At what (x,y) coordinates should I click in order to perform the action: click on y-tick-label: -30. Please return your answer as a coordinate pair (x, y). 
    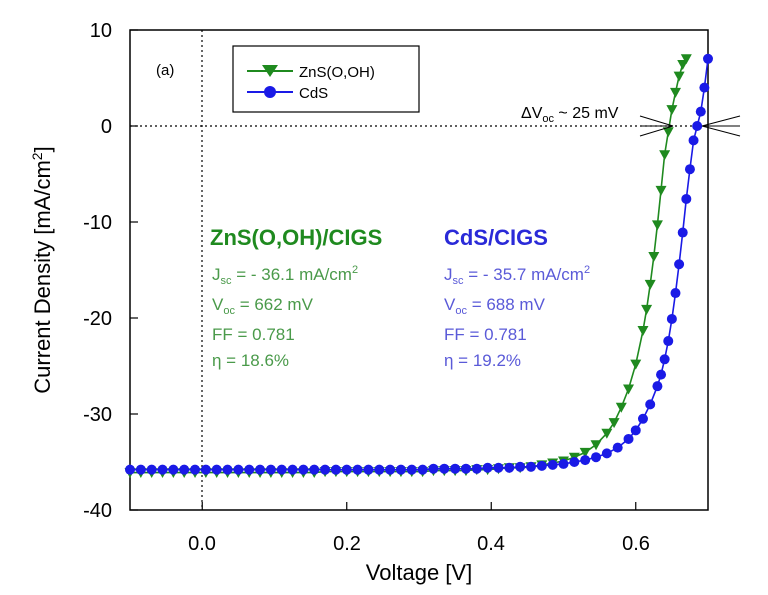
    Looking at the image, I should click on (97, 415).